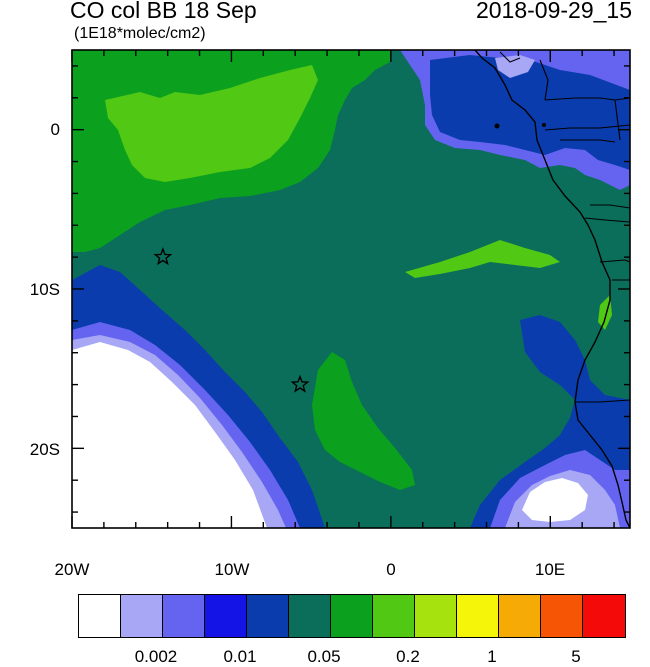  Describe the element at coordinates (408, 656) in the screenshot. I see `colorbar-label: 0.2` at that location.